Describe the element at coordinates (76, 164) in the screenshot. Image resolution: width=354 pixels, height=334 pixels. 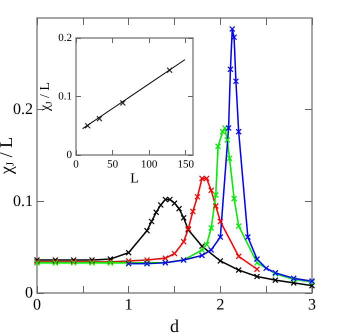
I see `x-tick-label: 0` at that location.